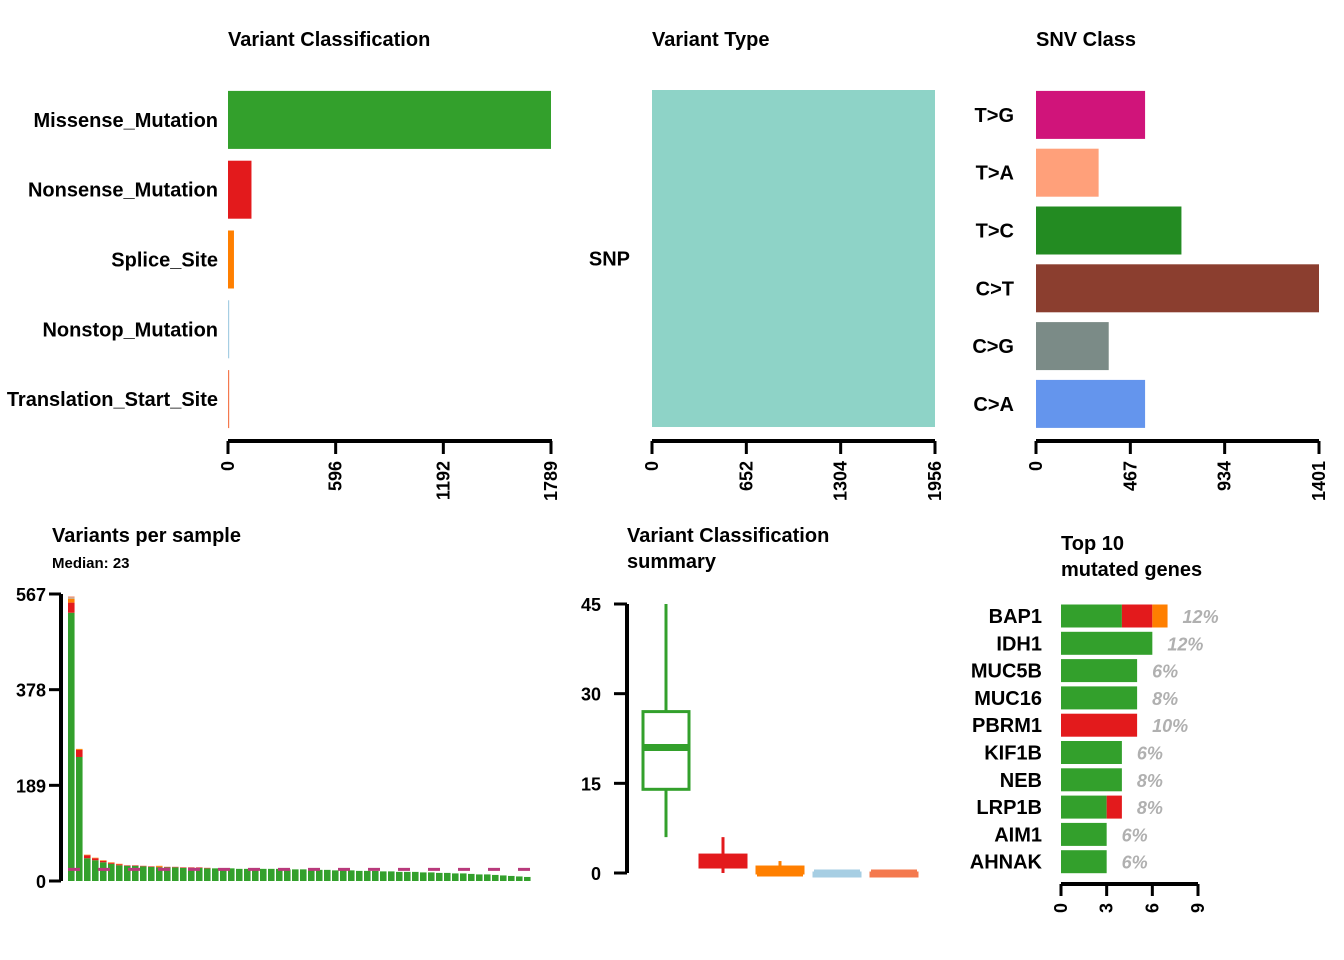  Describe the element at coordinates (591, 695) in the screenshot. I see `y-tick-label: 30` at that location.